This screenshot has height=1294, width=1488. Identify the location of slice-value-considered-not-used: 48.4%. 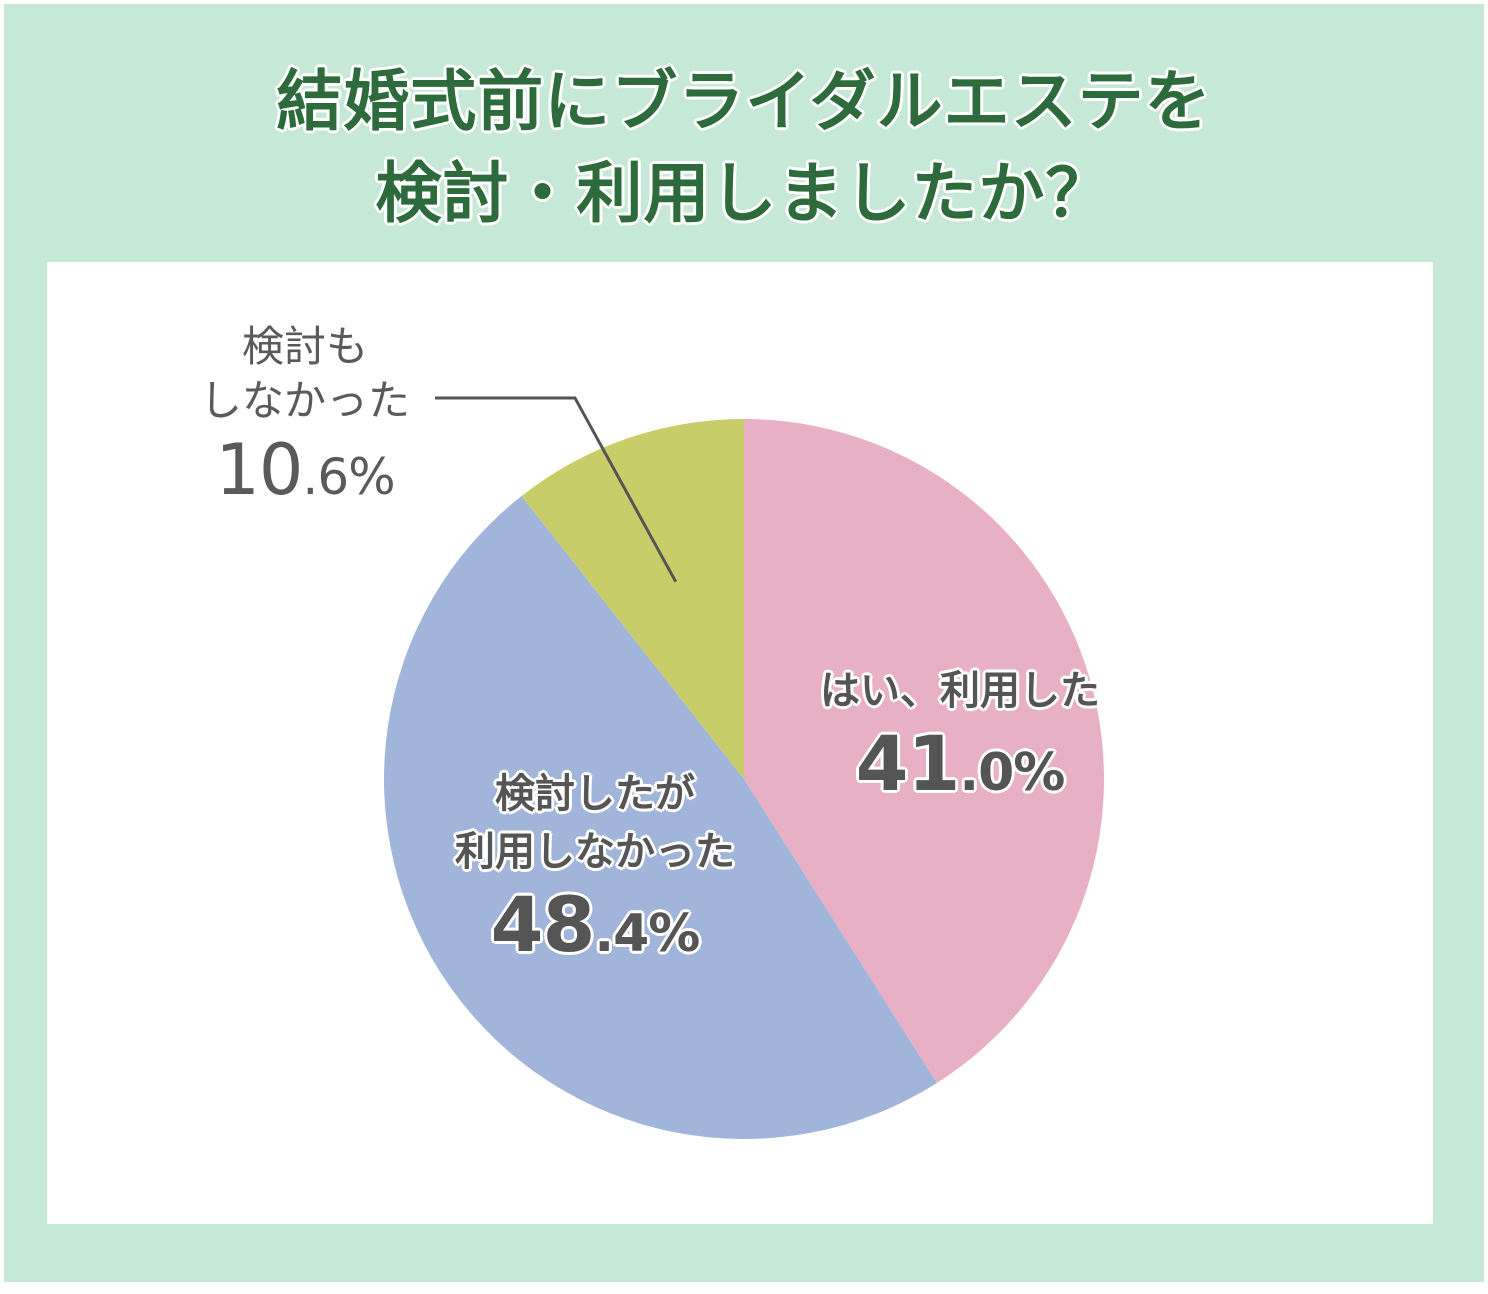
(595, 924).